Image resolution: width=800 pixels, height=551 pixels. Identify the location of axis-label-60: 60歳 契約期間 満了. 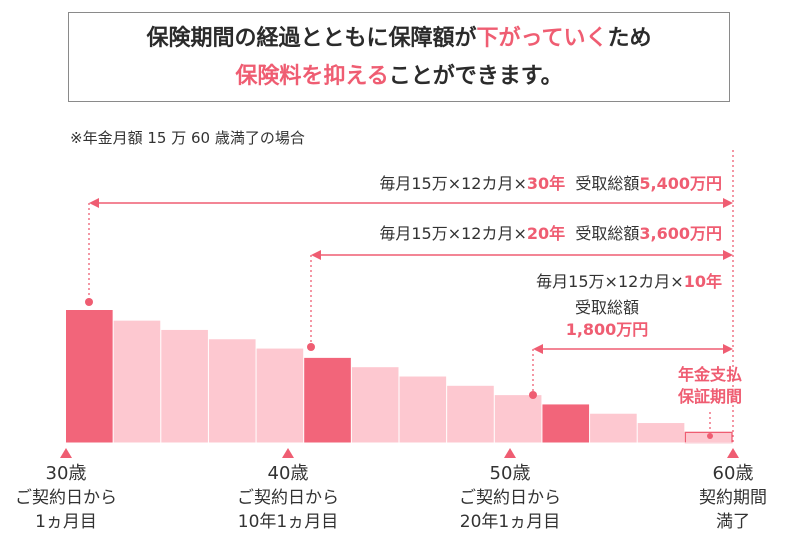
(733, 498).